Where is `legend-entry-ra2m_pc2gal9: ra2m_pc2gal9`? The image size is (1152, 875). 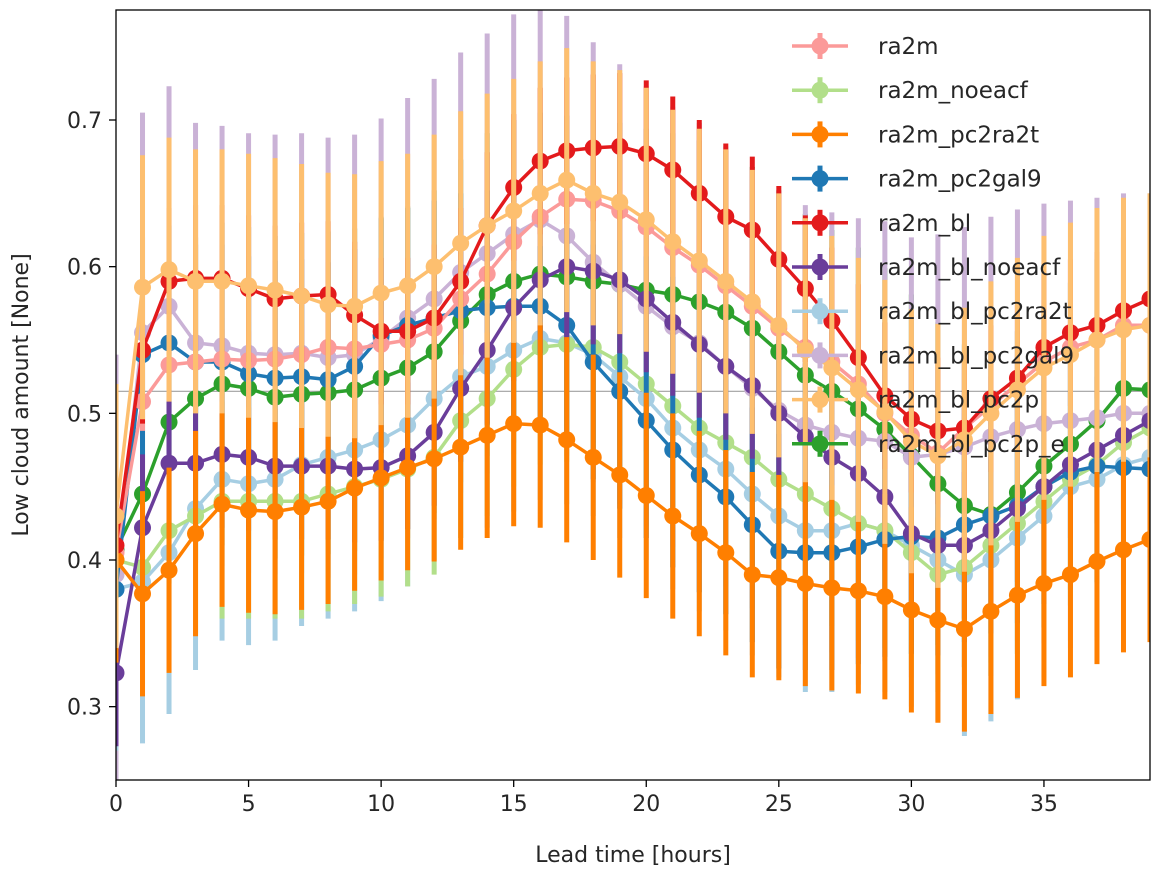
legend-entry-ra2m_pc2gal9: ra2m_pc2gal9 is located at coordinates (917, 179).